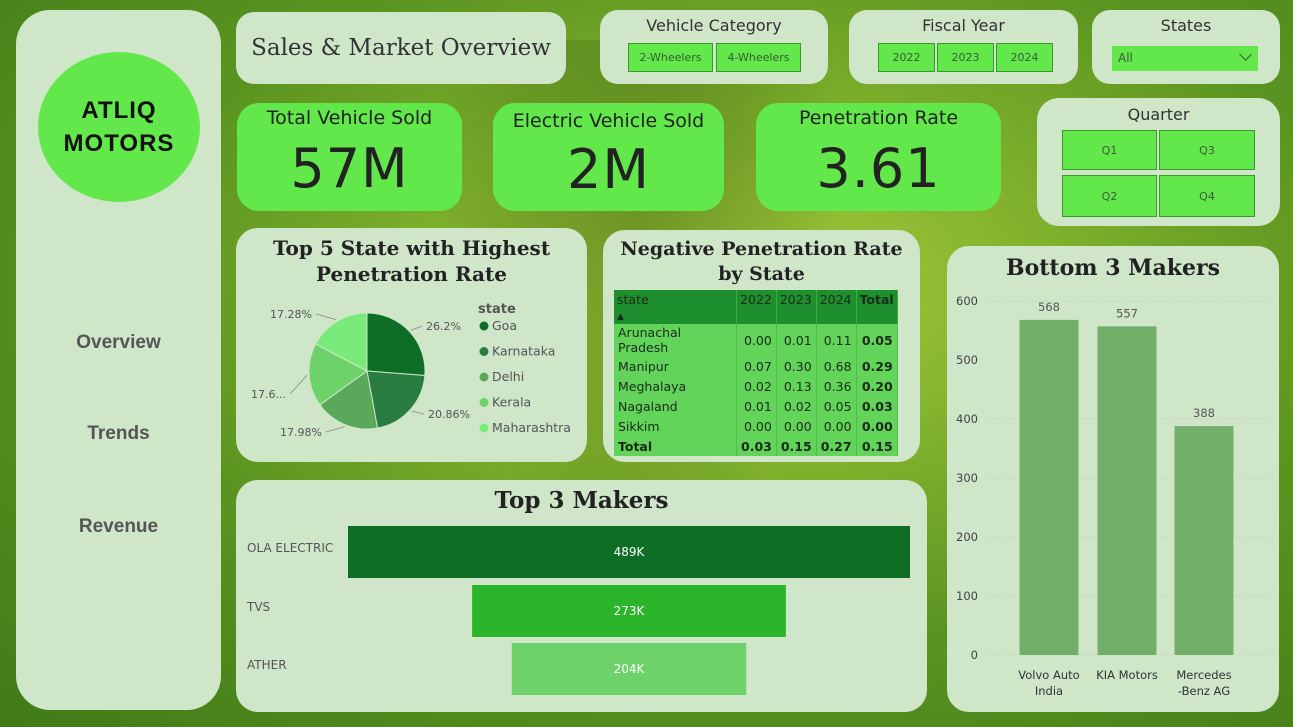  I want to click on kpi-value: 2M, so click(608, 169).